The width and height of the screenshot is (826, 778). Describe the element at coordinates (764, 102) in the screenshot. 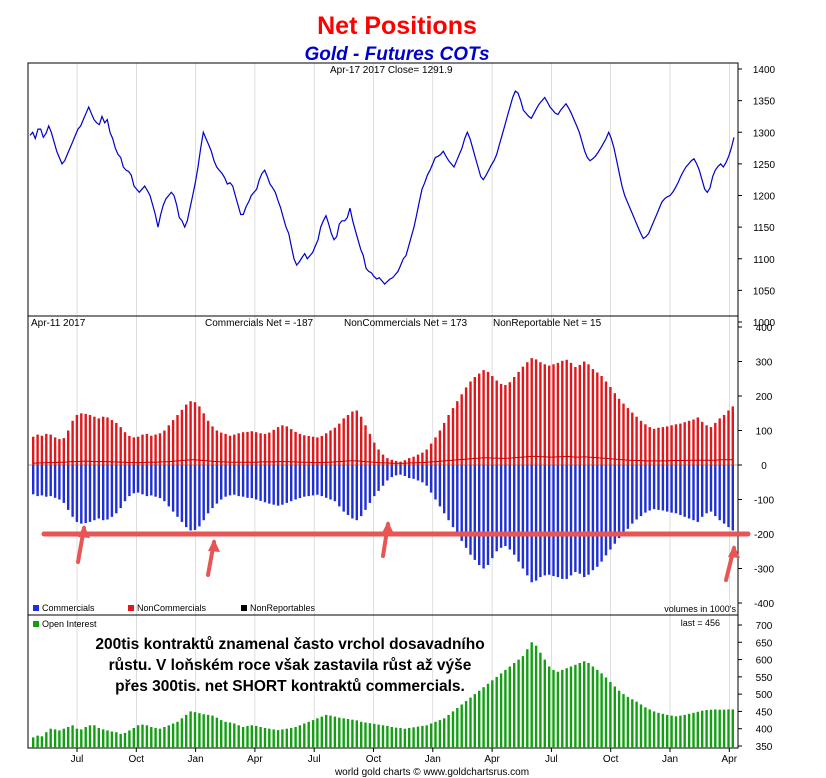

I see `y-tick-label: 1350` at that location.